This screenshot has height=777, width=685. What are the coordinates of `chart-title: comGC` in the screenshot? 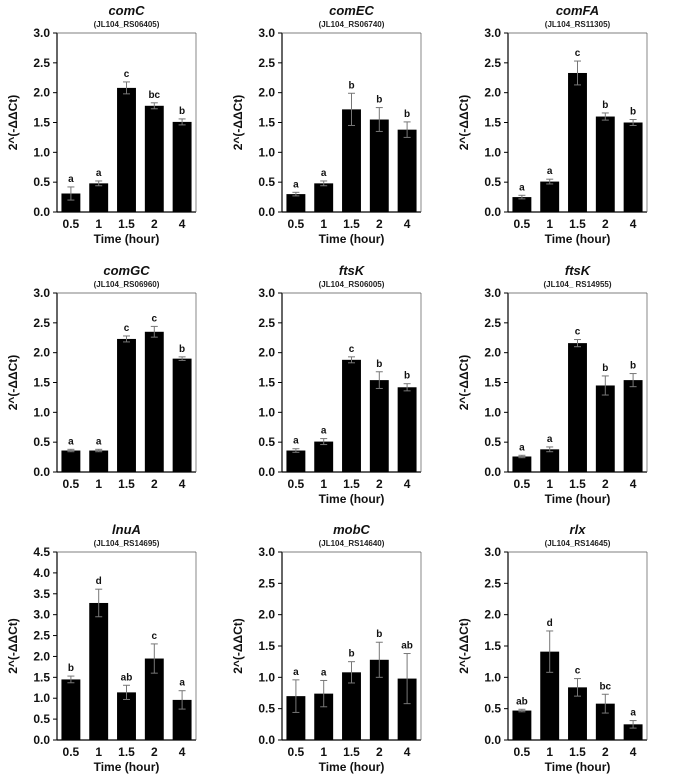 It's located at (126, 270).